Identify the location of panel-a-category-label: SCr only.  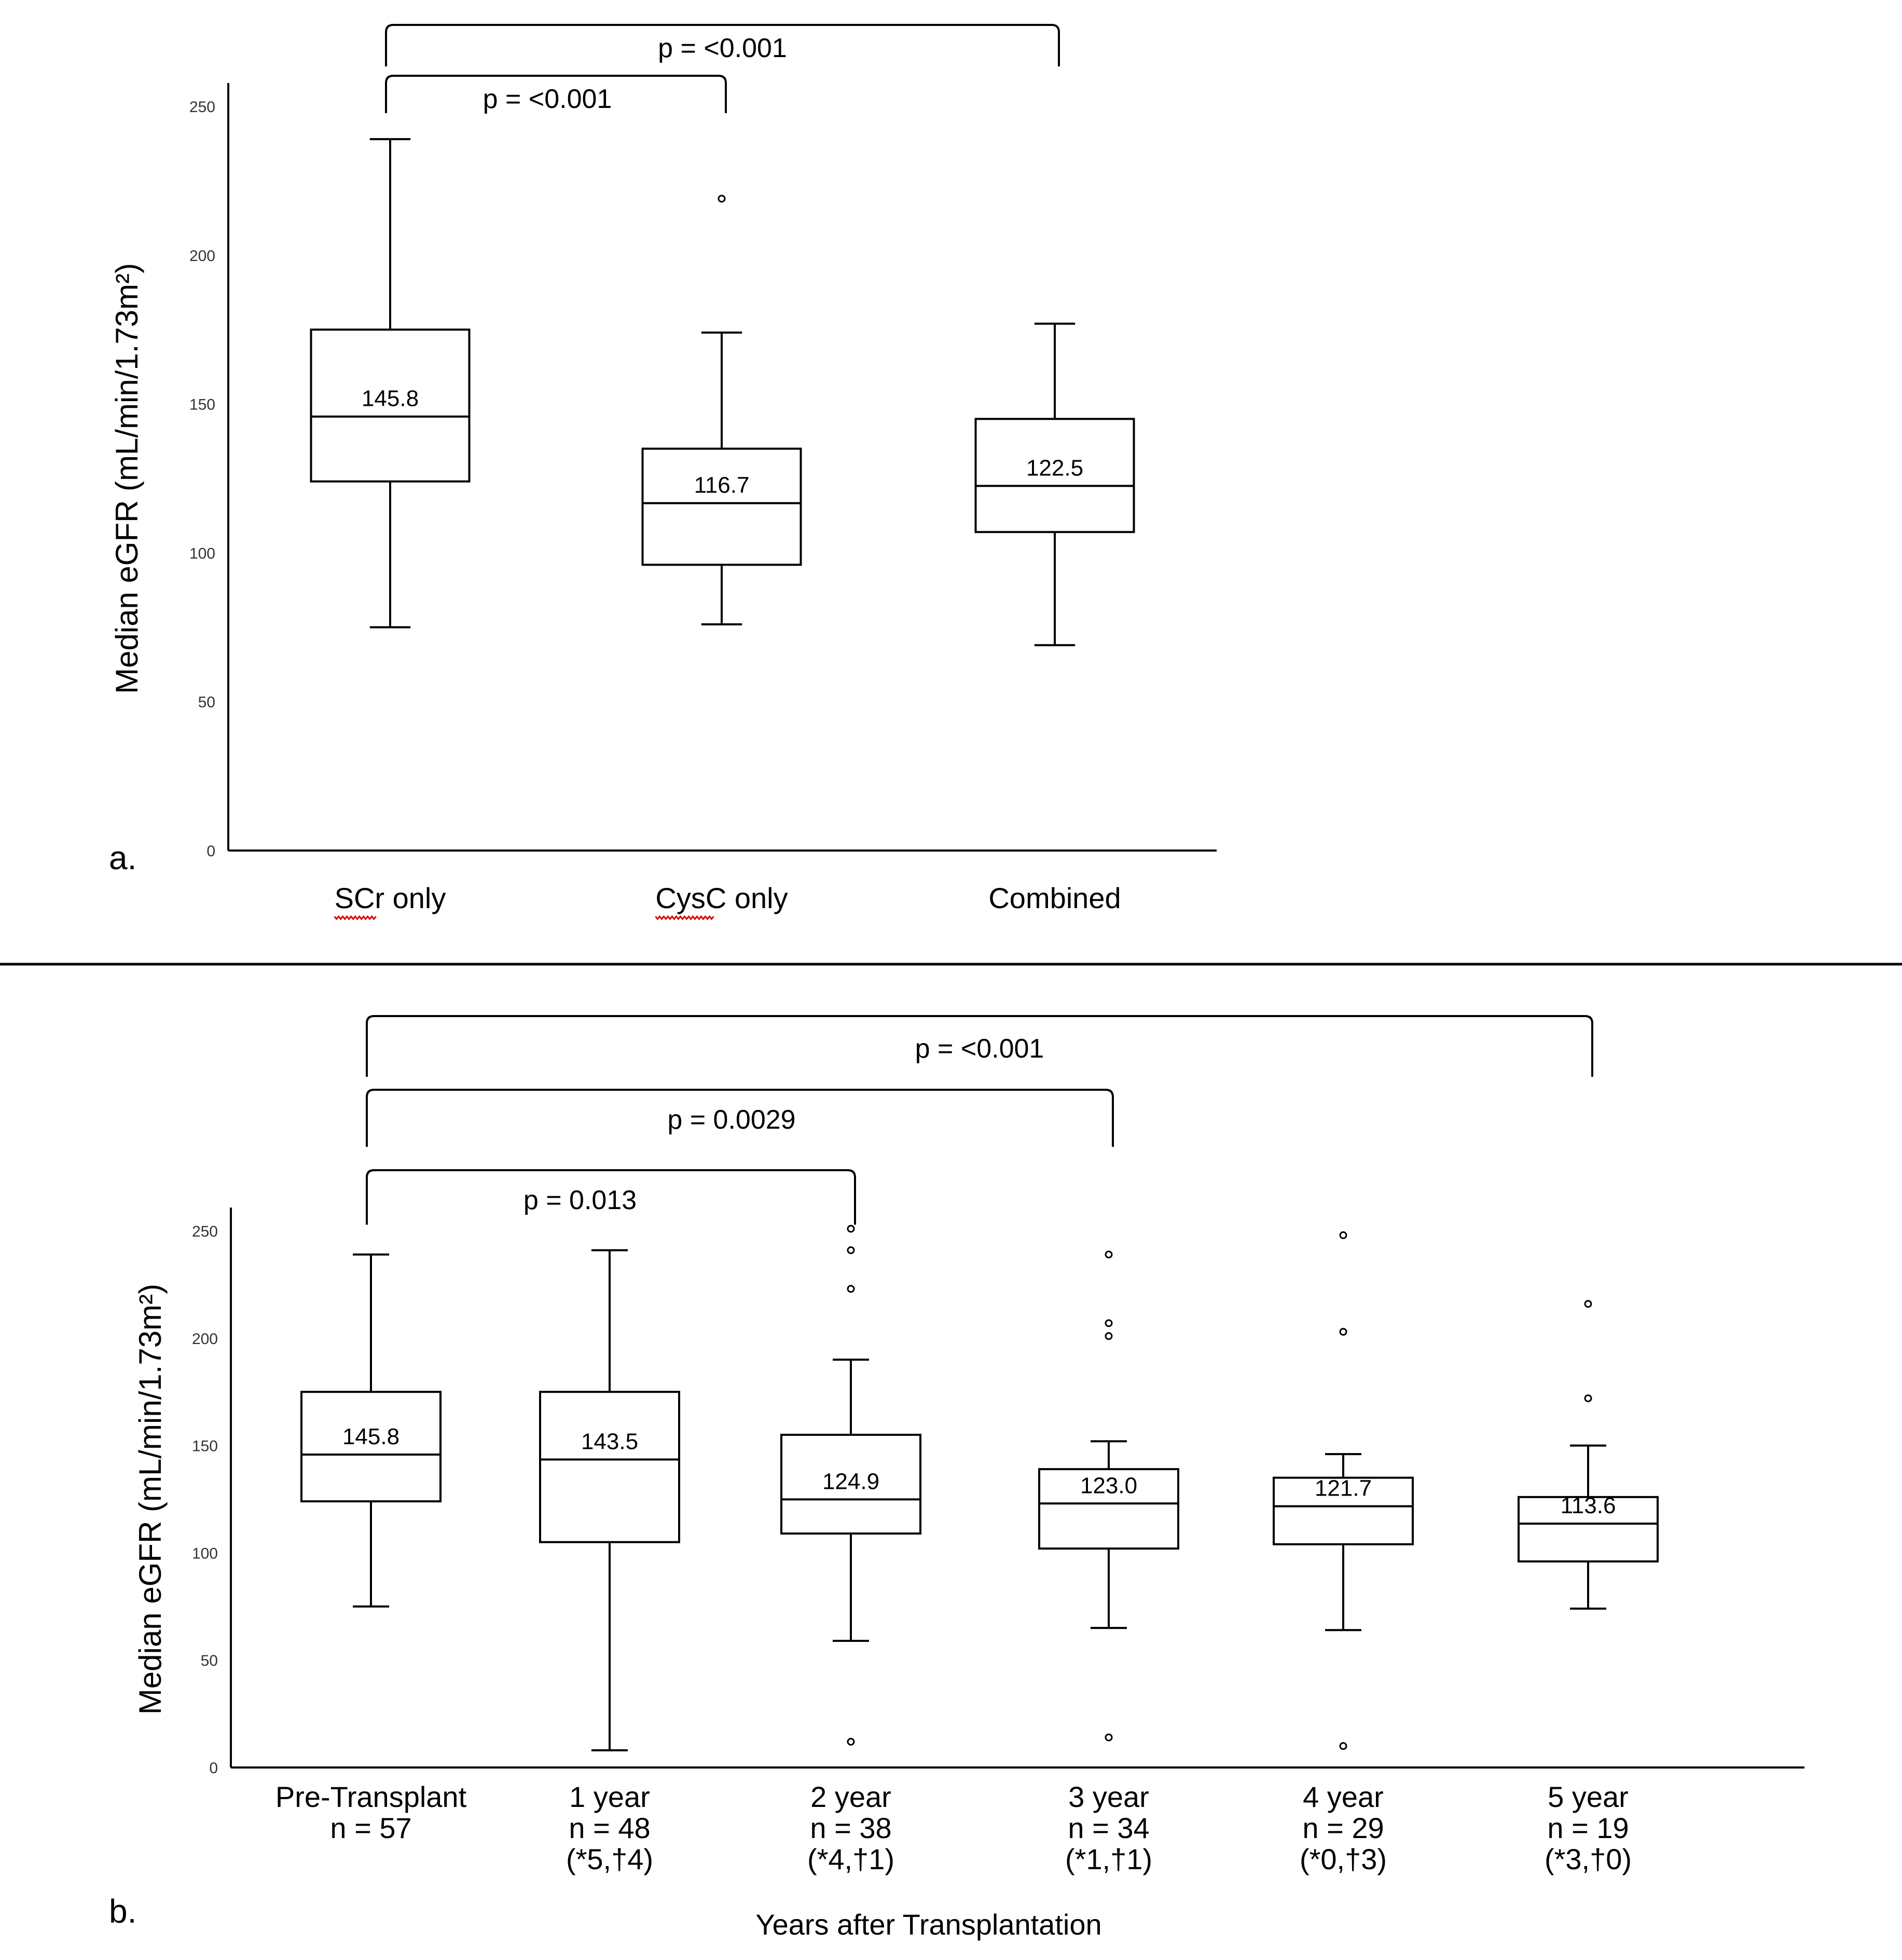
(390, 898).